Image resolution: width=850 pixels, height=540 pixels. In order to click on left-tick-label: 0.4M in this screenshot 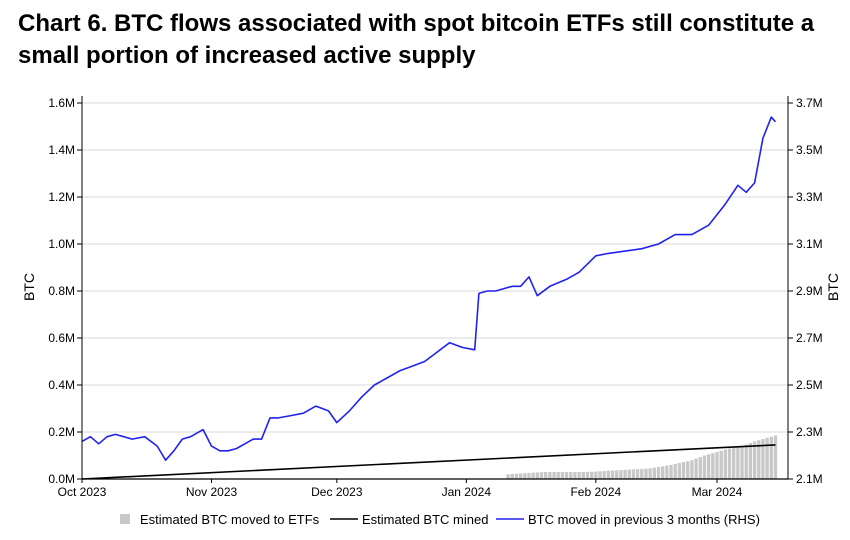, I will do `click(61, 385)`.